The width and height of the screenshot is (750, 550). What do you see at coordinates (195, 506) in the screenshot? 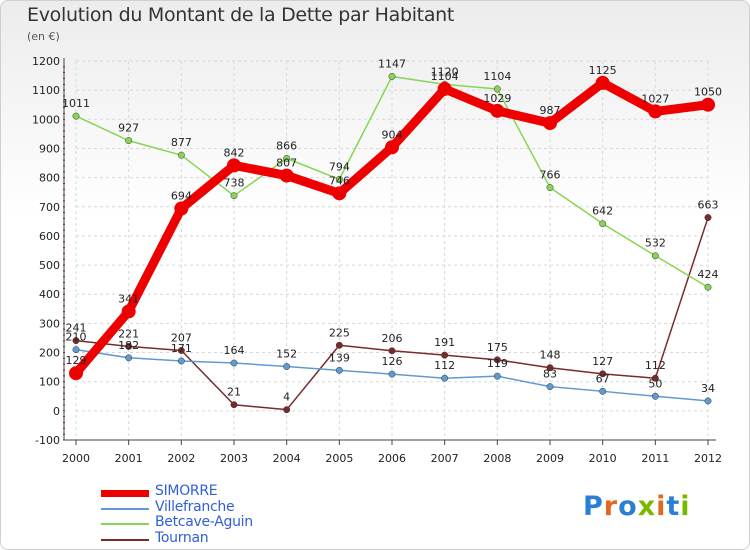
I see `legend-label: Villefranche` at bounding box center [195, 506].